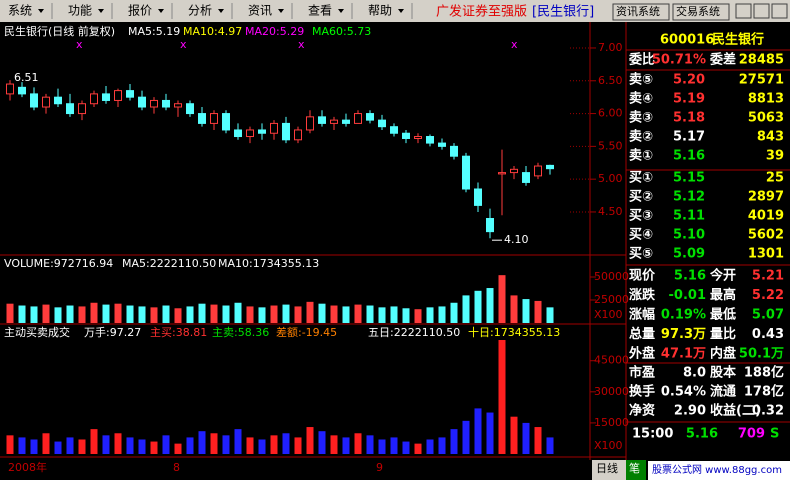 The image size is (790, 480). Describe the element at coordinates (611, 276) in the screenshot. I see `y-tick-label: 50000` at that location.